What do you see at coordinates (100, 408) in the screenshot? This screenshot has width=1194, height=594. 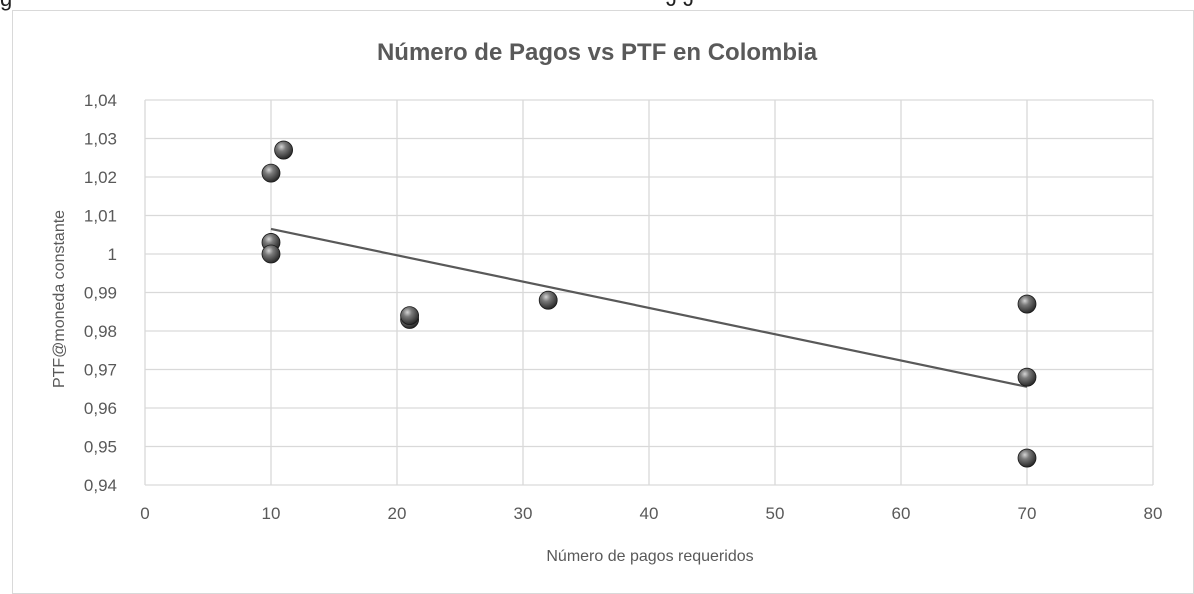 I see `y-tick-label: 0,96` at bounding box center [100, 408].